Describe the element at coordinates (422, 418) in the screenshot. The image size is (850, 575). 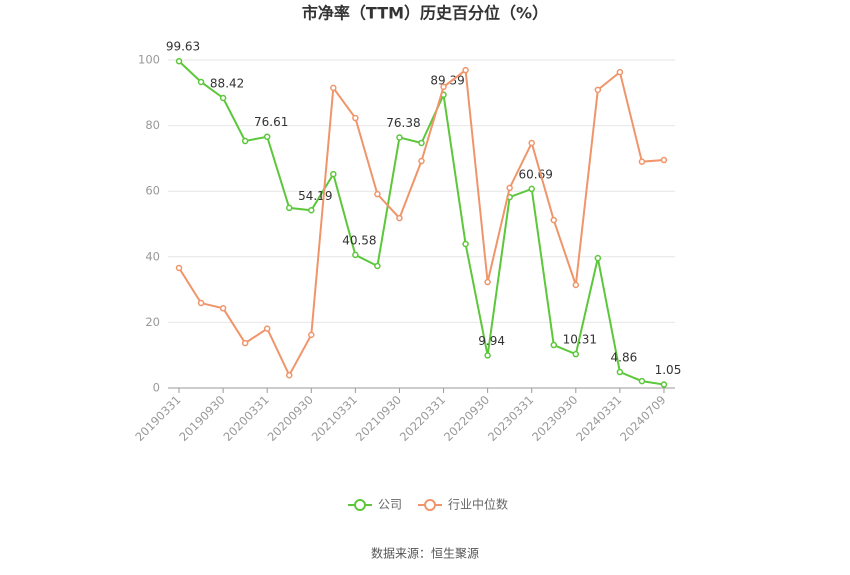
I see `x-tick-label: 20220331` at that location.